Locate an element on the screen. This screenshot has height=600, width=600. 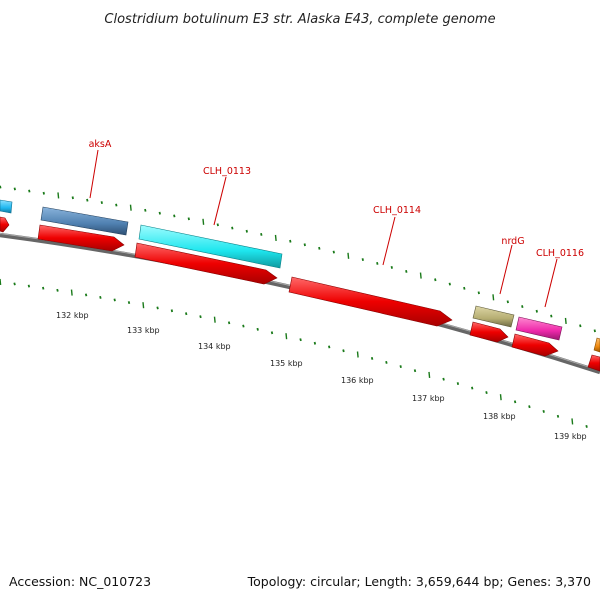
gene-feature-orange is located at coordinates (596, 345).